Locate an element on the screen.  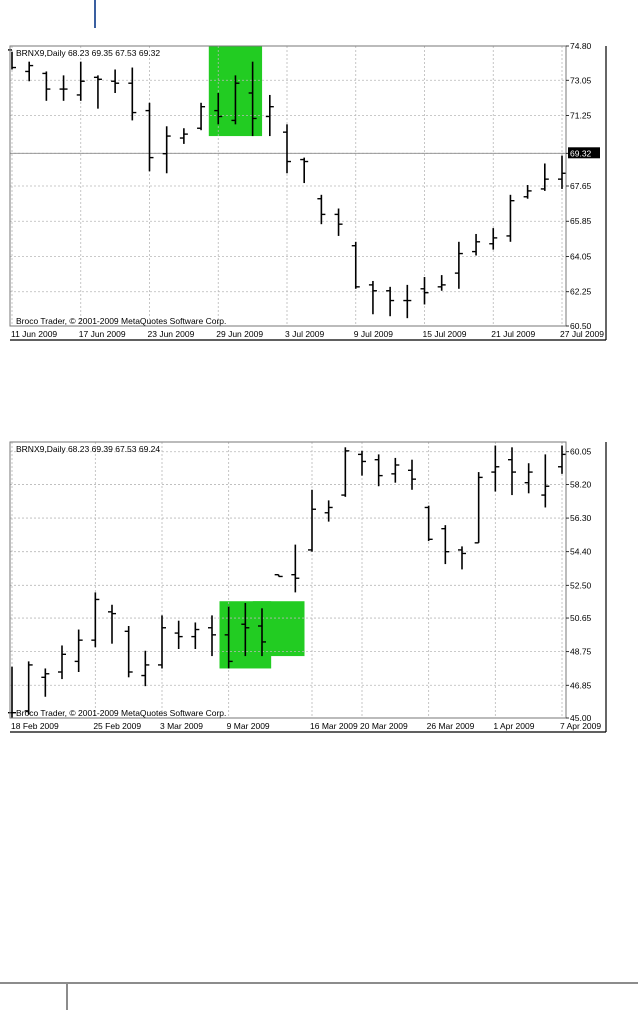
x-tick-label: 7 Apr 2009 is located at coordinates (580, 726).